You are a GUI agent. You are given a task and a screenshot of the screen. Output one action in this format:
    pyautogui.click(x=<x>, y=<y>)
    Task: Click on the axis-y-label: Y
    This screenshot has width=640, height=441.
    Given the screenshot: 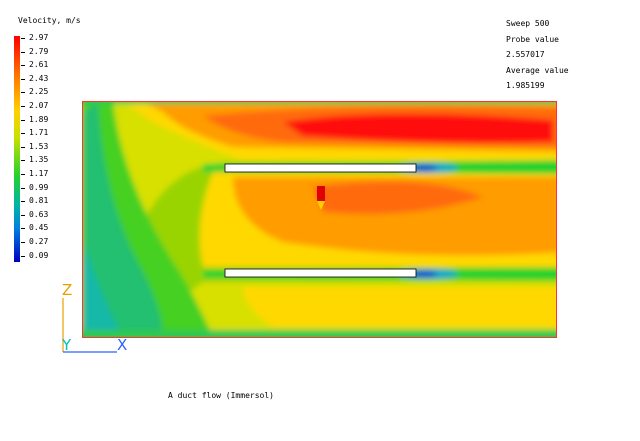 What is the action you would take?
    pyautogui.click(x=67, y=345)
    